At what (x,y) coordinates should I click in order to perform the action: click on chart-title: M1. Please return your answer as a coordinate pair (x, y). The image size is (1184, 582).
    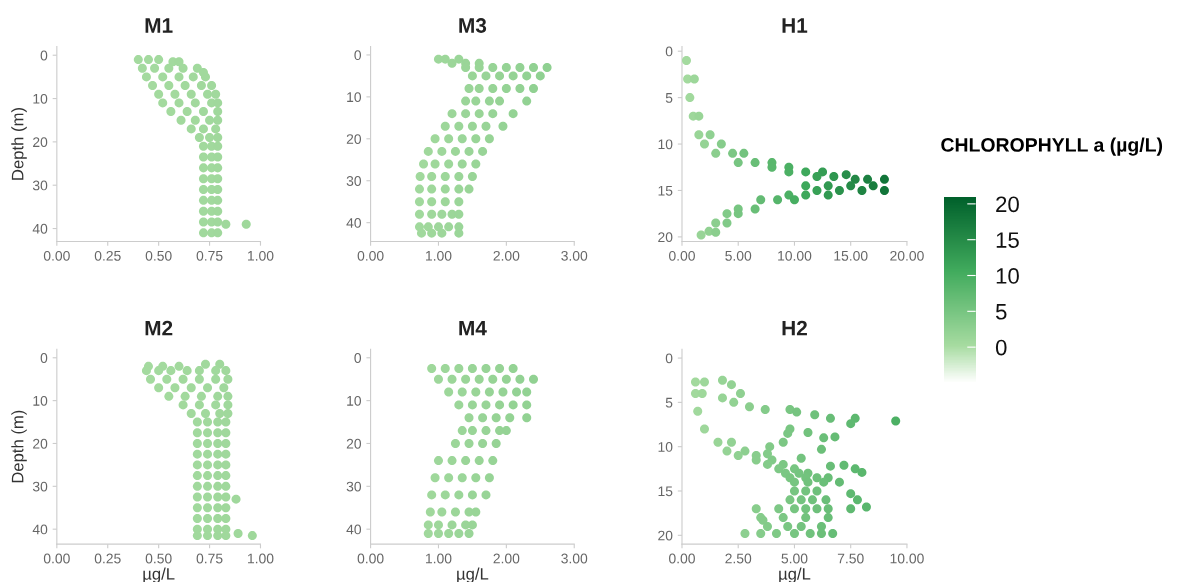
    Looking at the image, I should click on (159, 25).